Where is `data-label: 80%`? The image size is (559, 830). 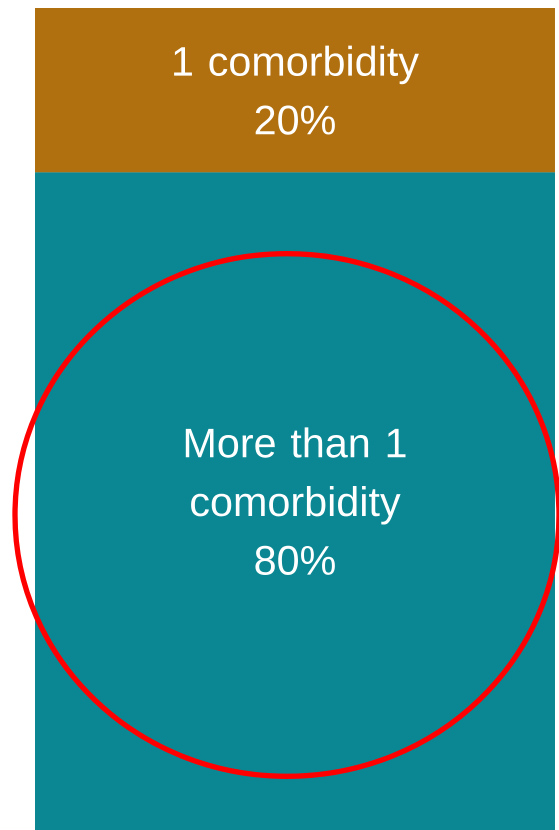
data-label: 80% is located at coordinates (295, 561).